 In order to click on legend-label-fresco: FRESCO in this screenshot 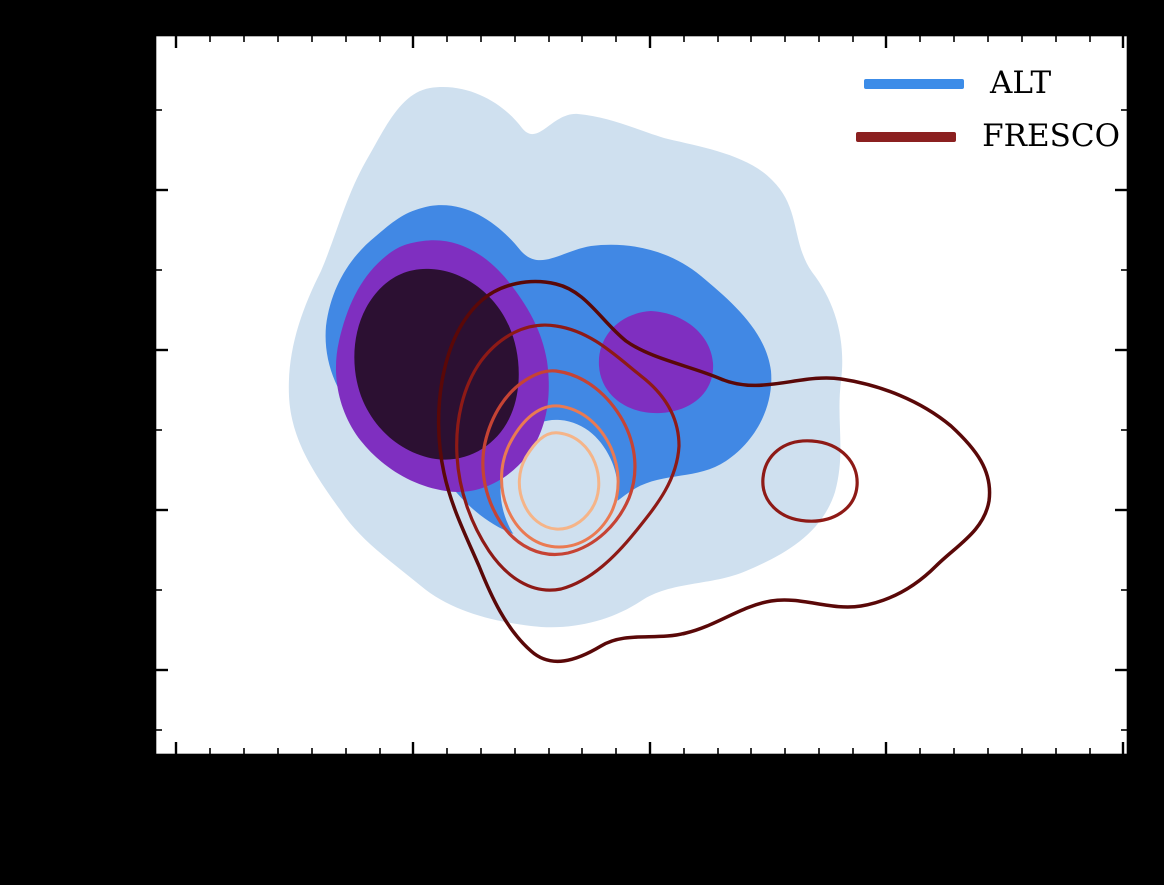, I will do `click(1051, 136)`.